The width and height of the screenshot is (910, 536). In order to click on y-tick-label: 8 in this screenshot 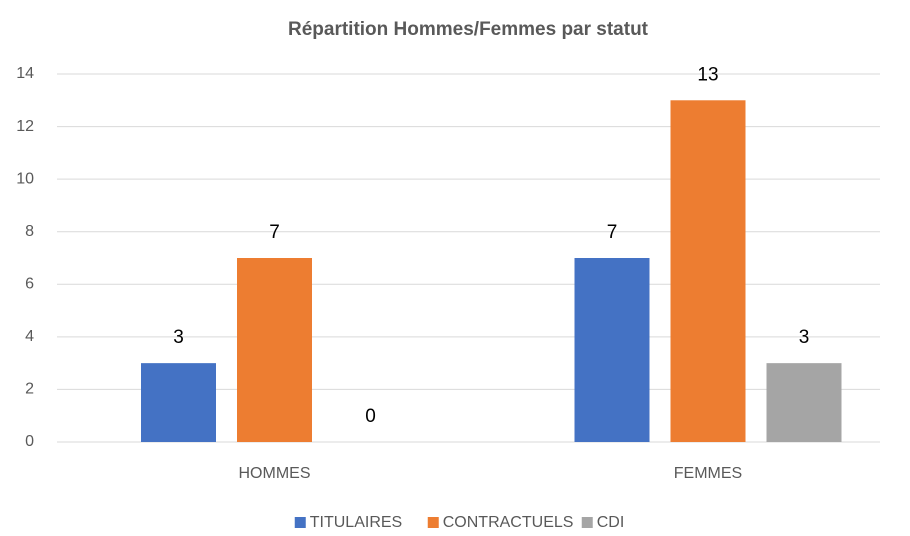, I will do `click(29, 231)`.